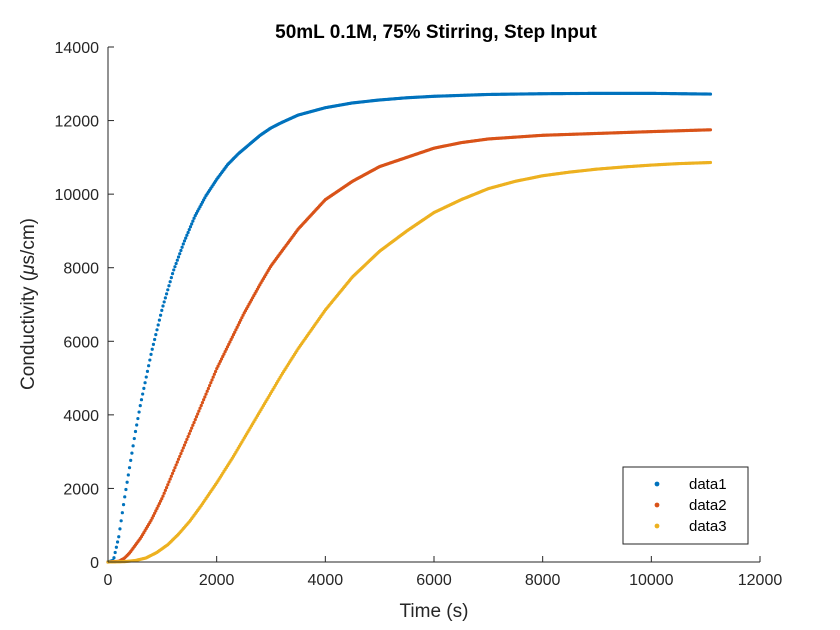  Describe the element at coordinates (657, 526) in the screenshot. I see `legend-marker-data3` at that location.